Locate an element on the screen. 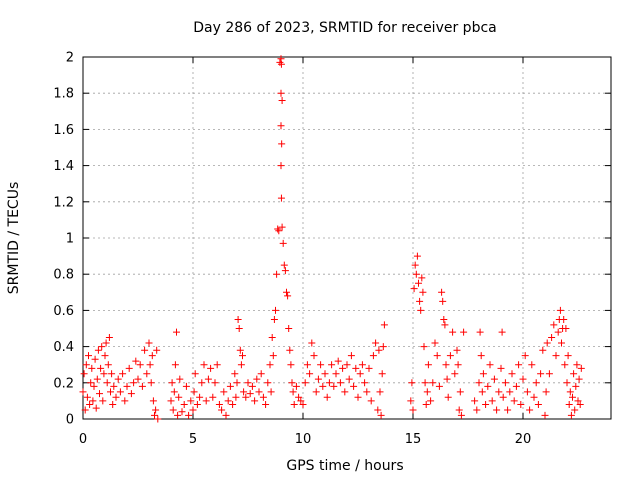 The width and height of the screenshot is (640, 480). x-tick-label: 0 is located at coordinates (83, 439).